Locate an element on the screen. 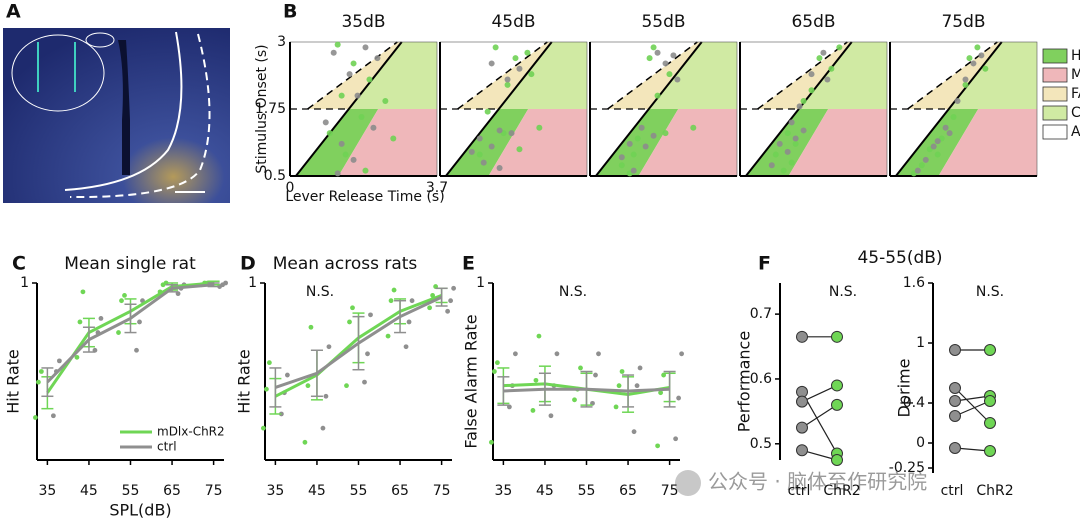  x-tick-label: ChR2 is located at coordinates (994, 491).